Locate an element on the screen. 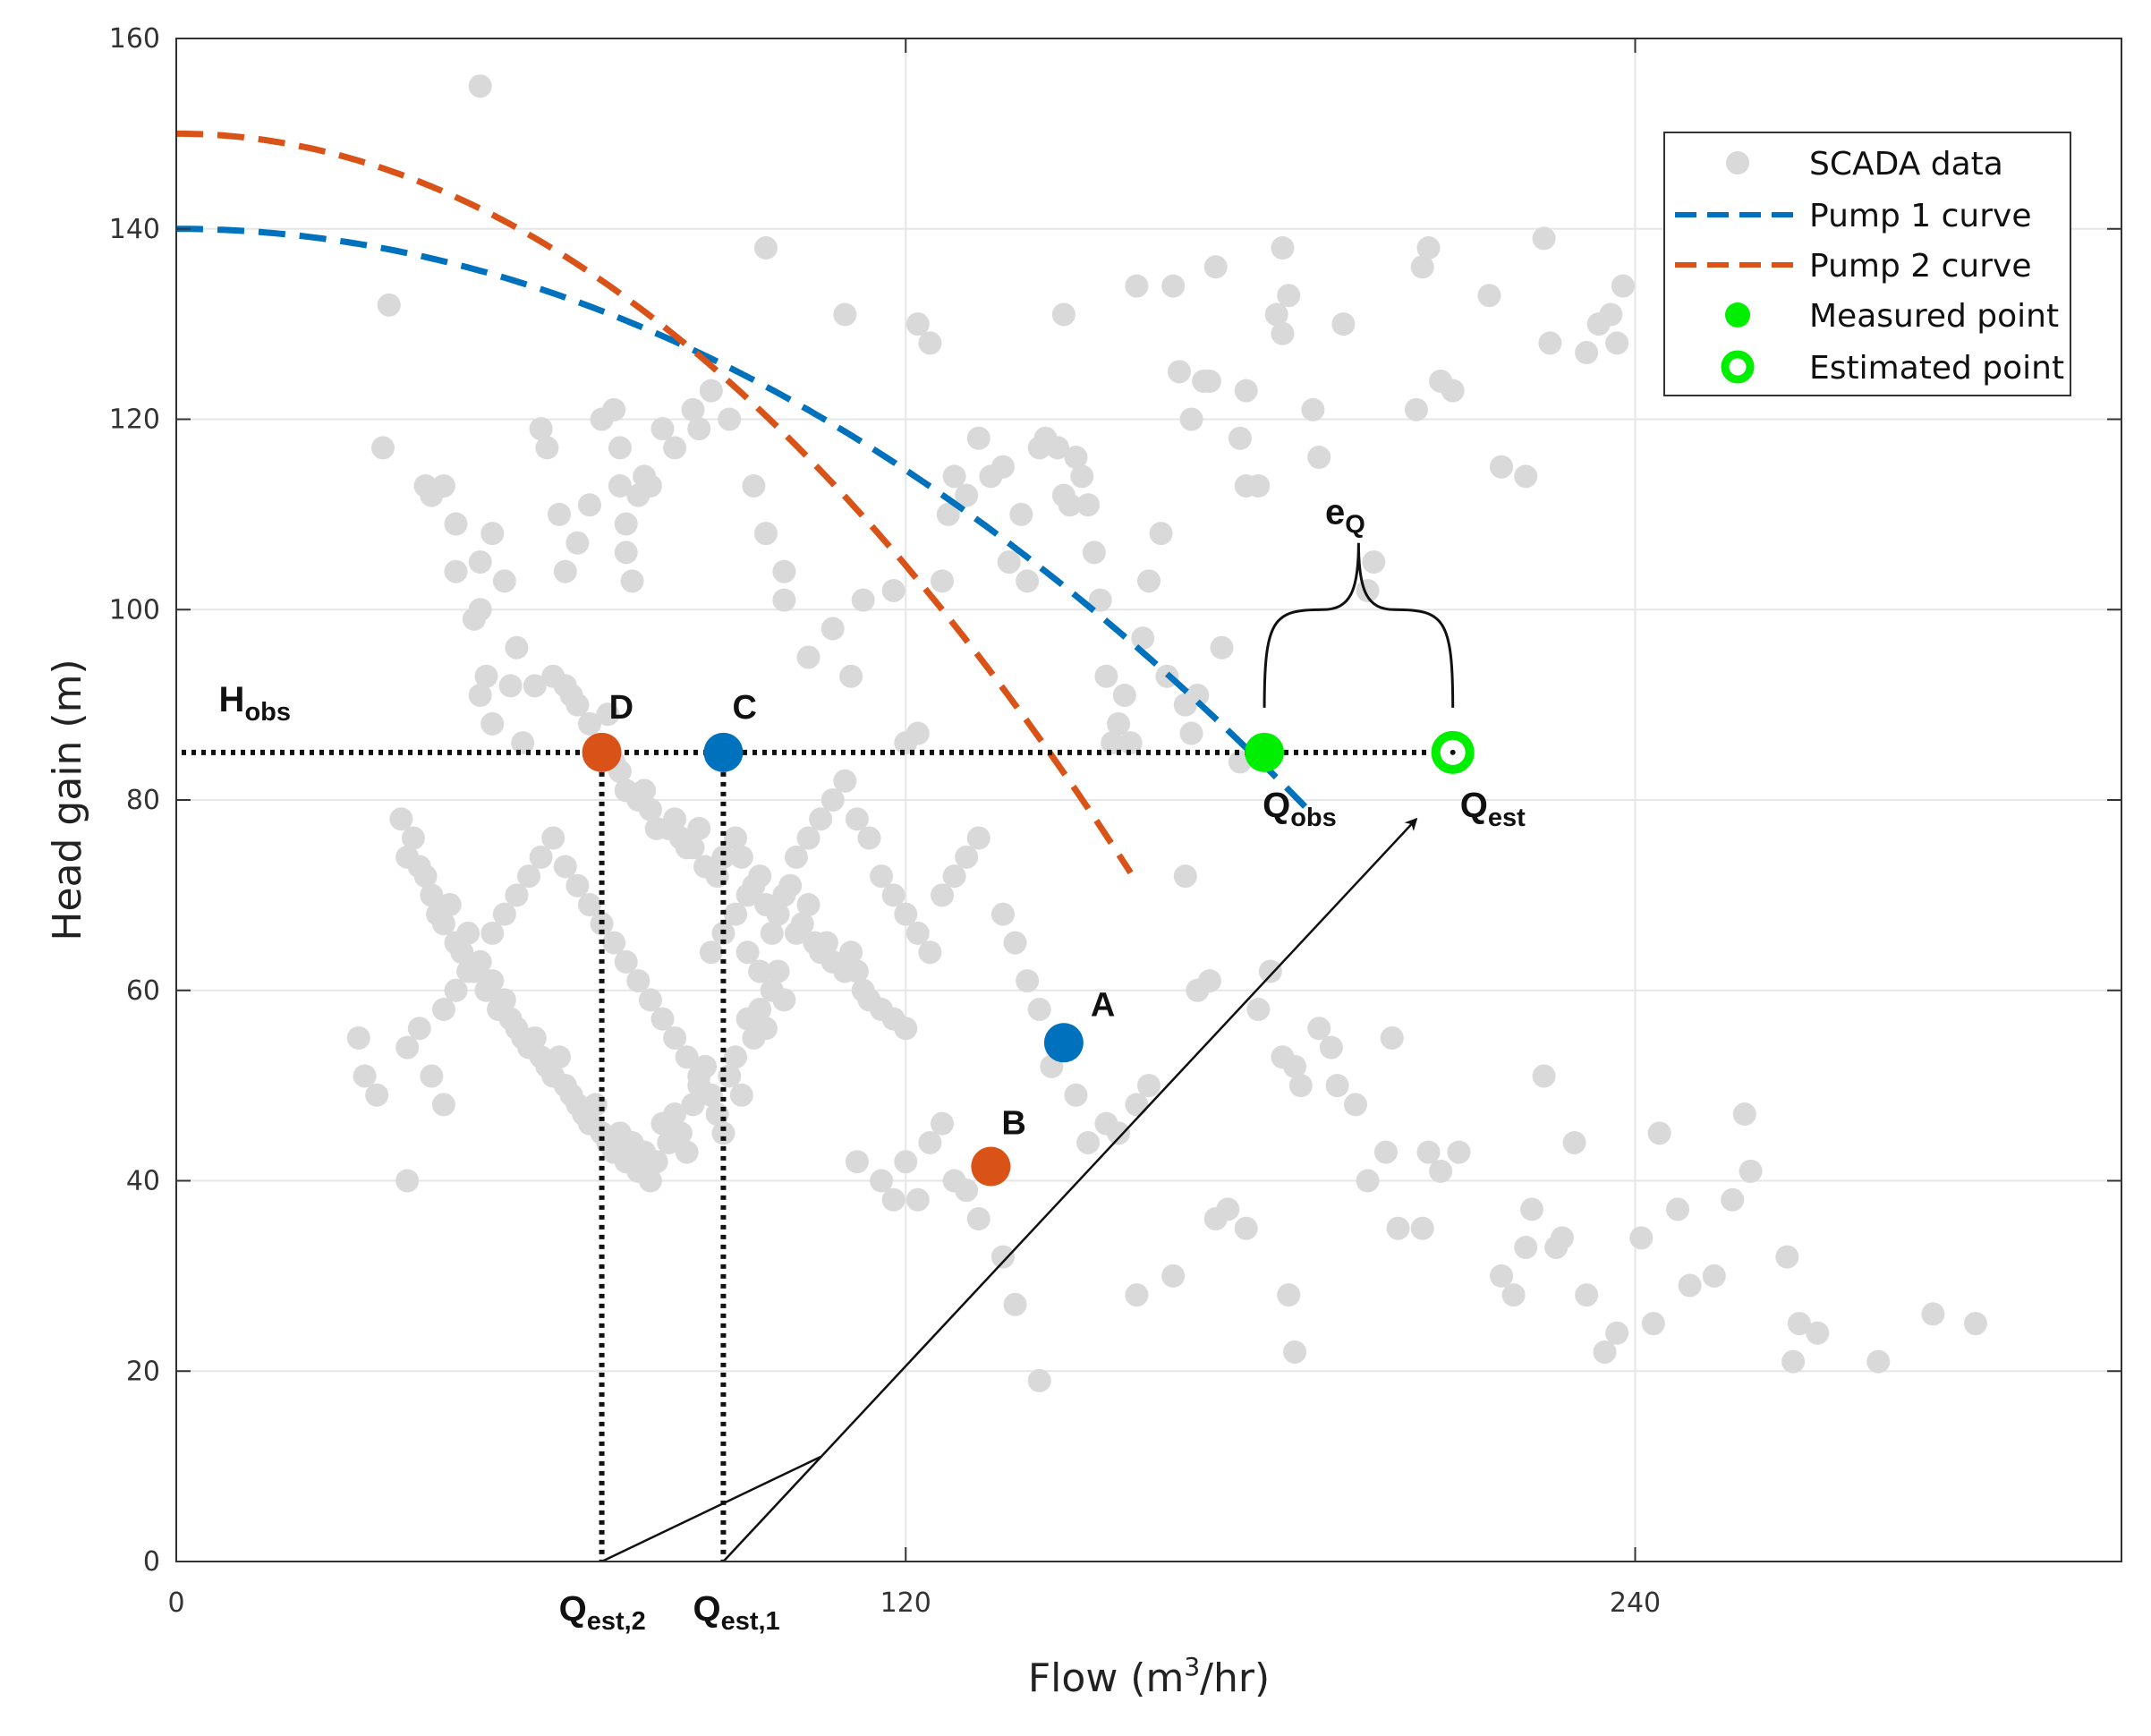 The width and height of the screenshot is (2151, 1736). legend-pump1-label: Pump 1 curve is located at coordinates (1920, 216).